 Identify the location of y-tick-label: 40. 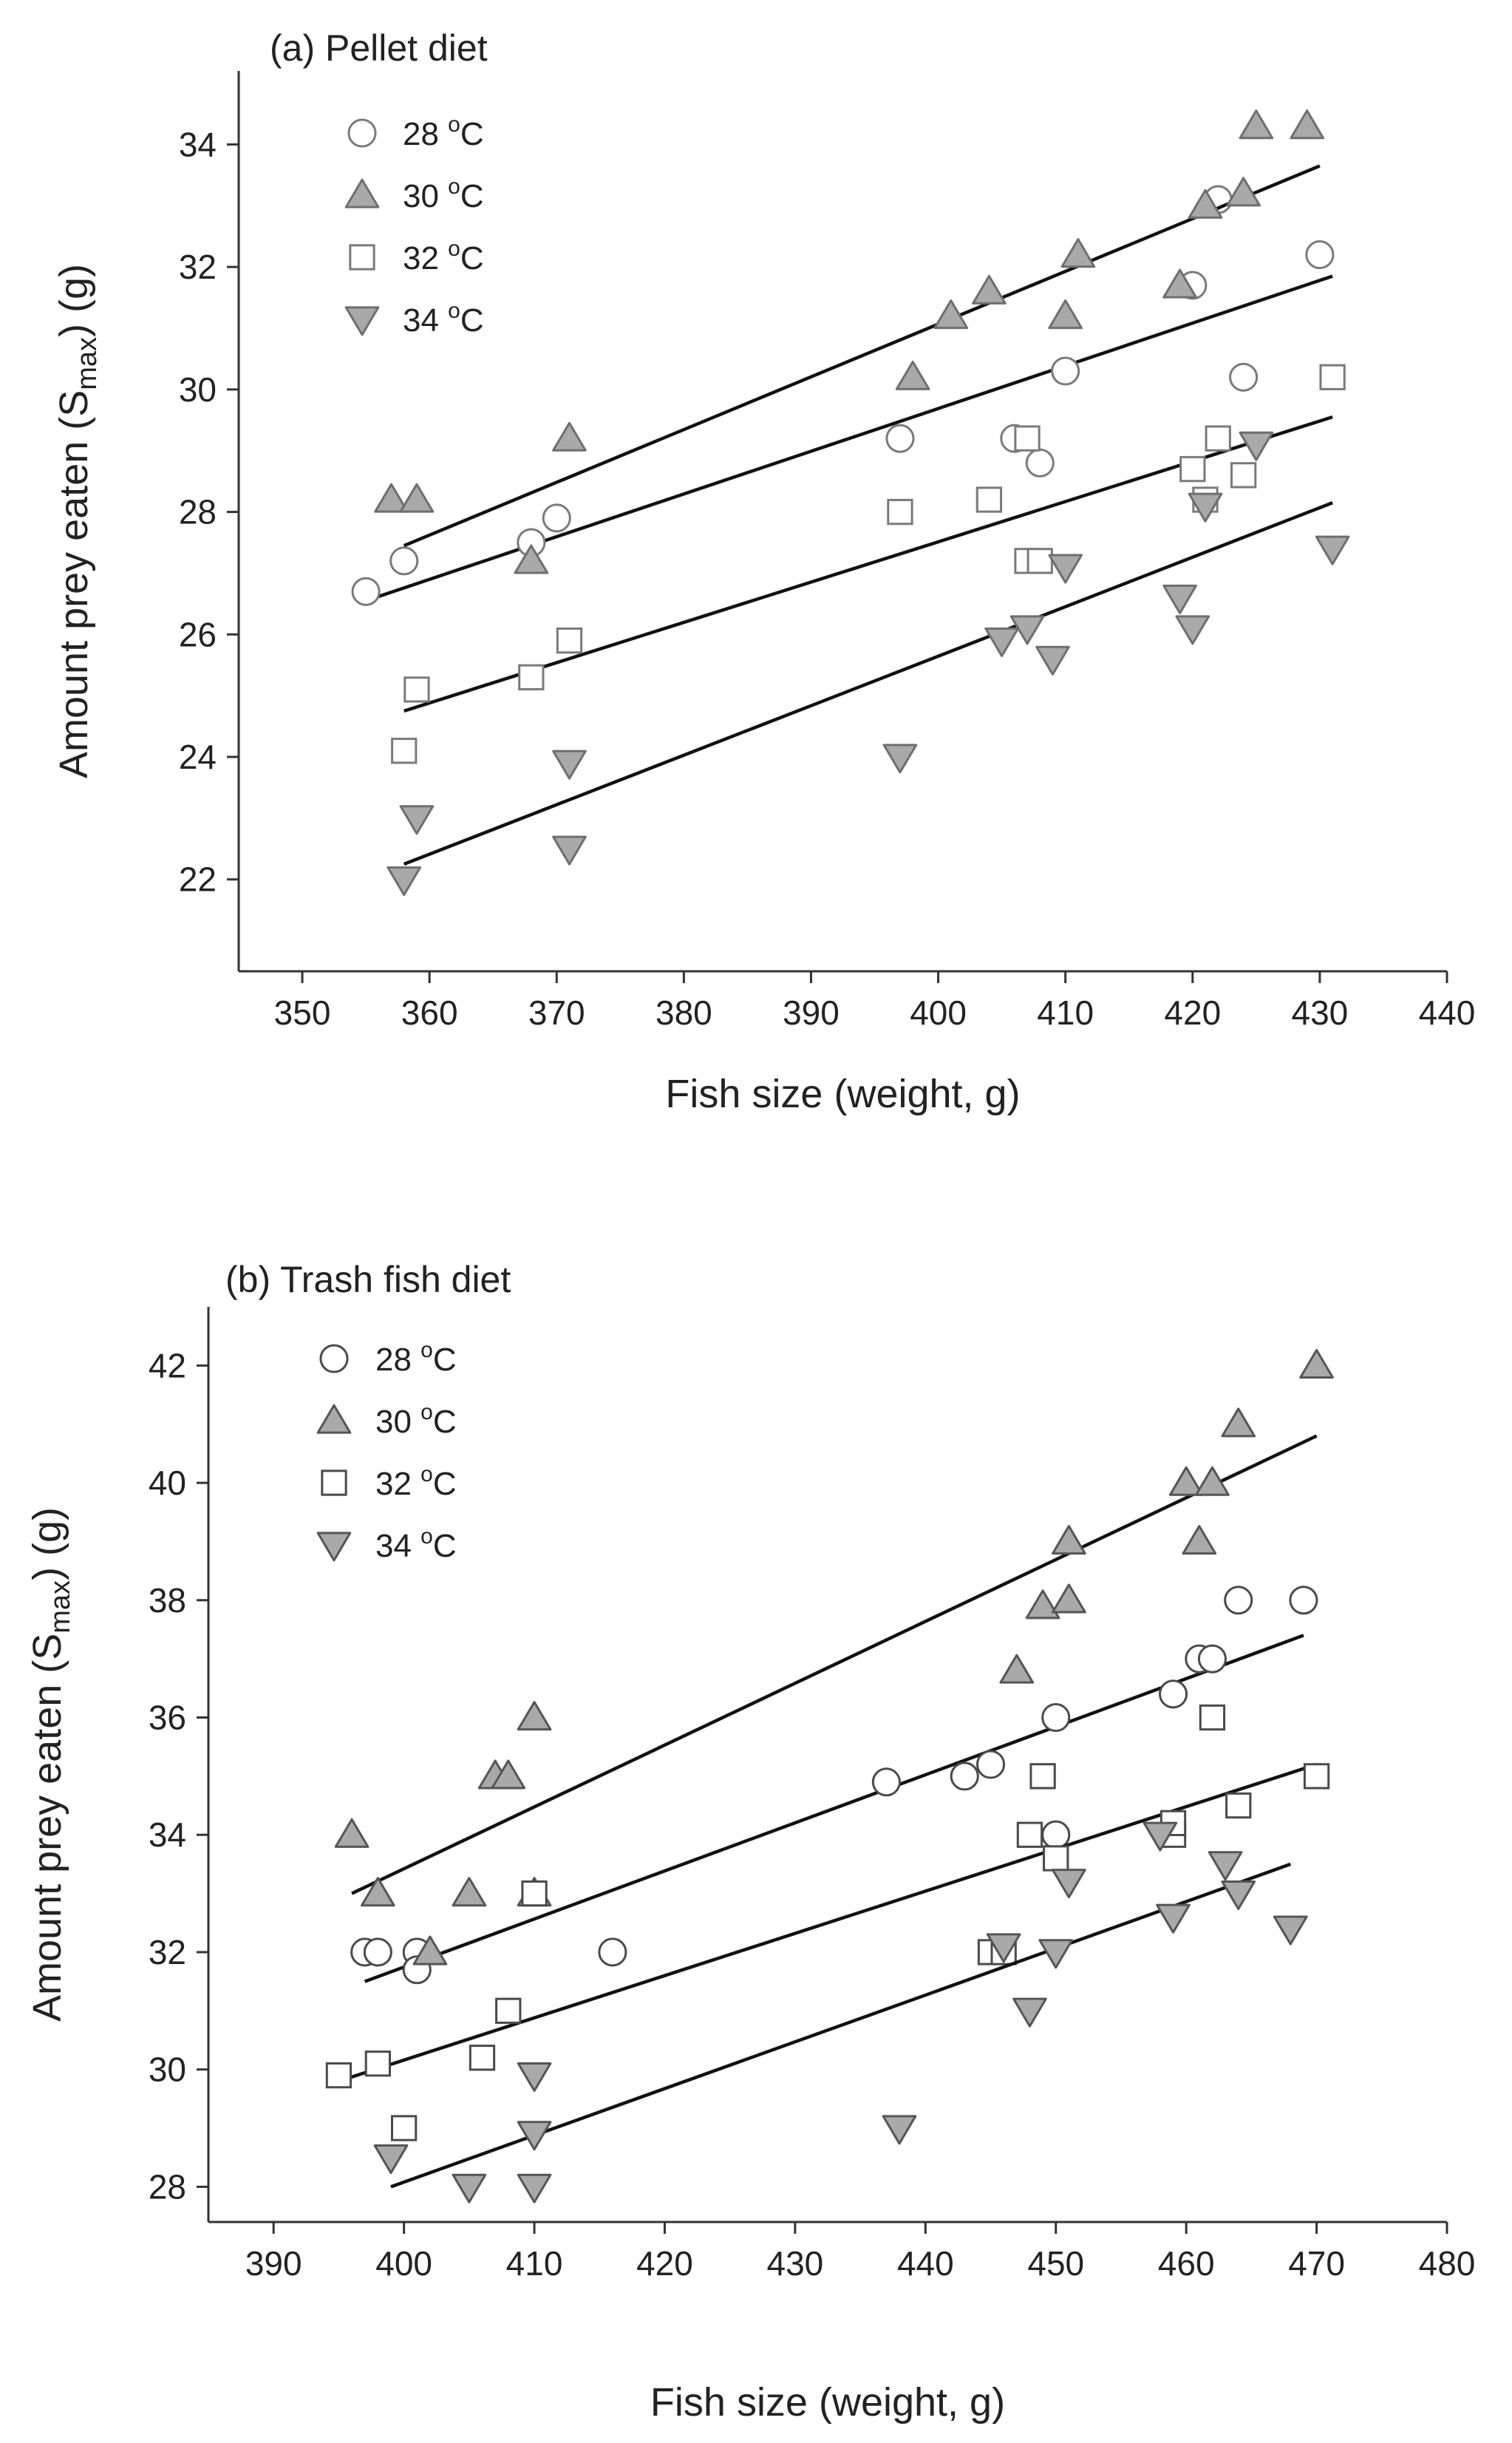
(168, 1483).